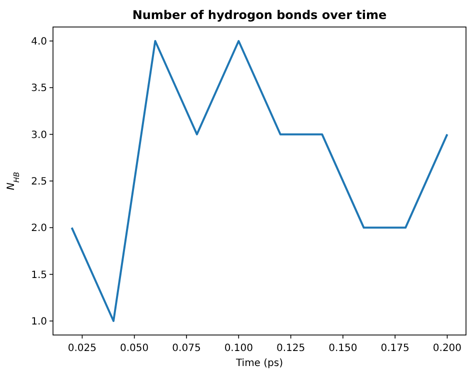 Image resolution: width=474 pixels, height=377 pixels. I want to click on y-tick-label: 2.5, so click(39, 182).